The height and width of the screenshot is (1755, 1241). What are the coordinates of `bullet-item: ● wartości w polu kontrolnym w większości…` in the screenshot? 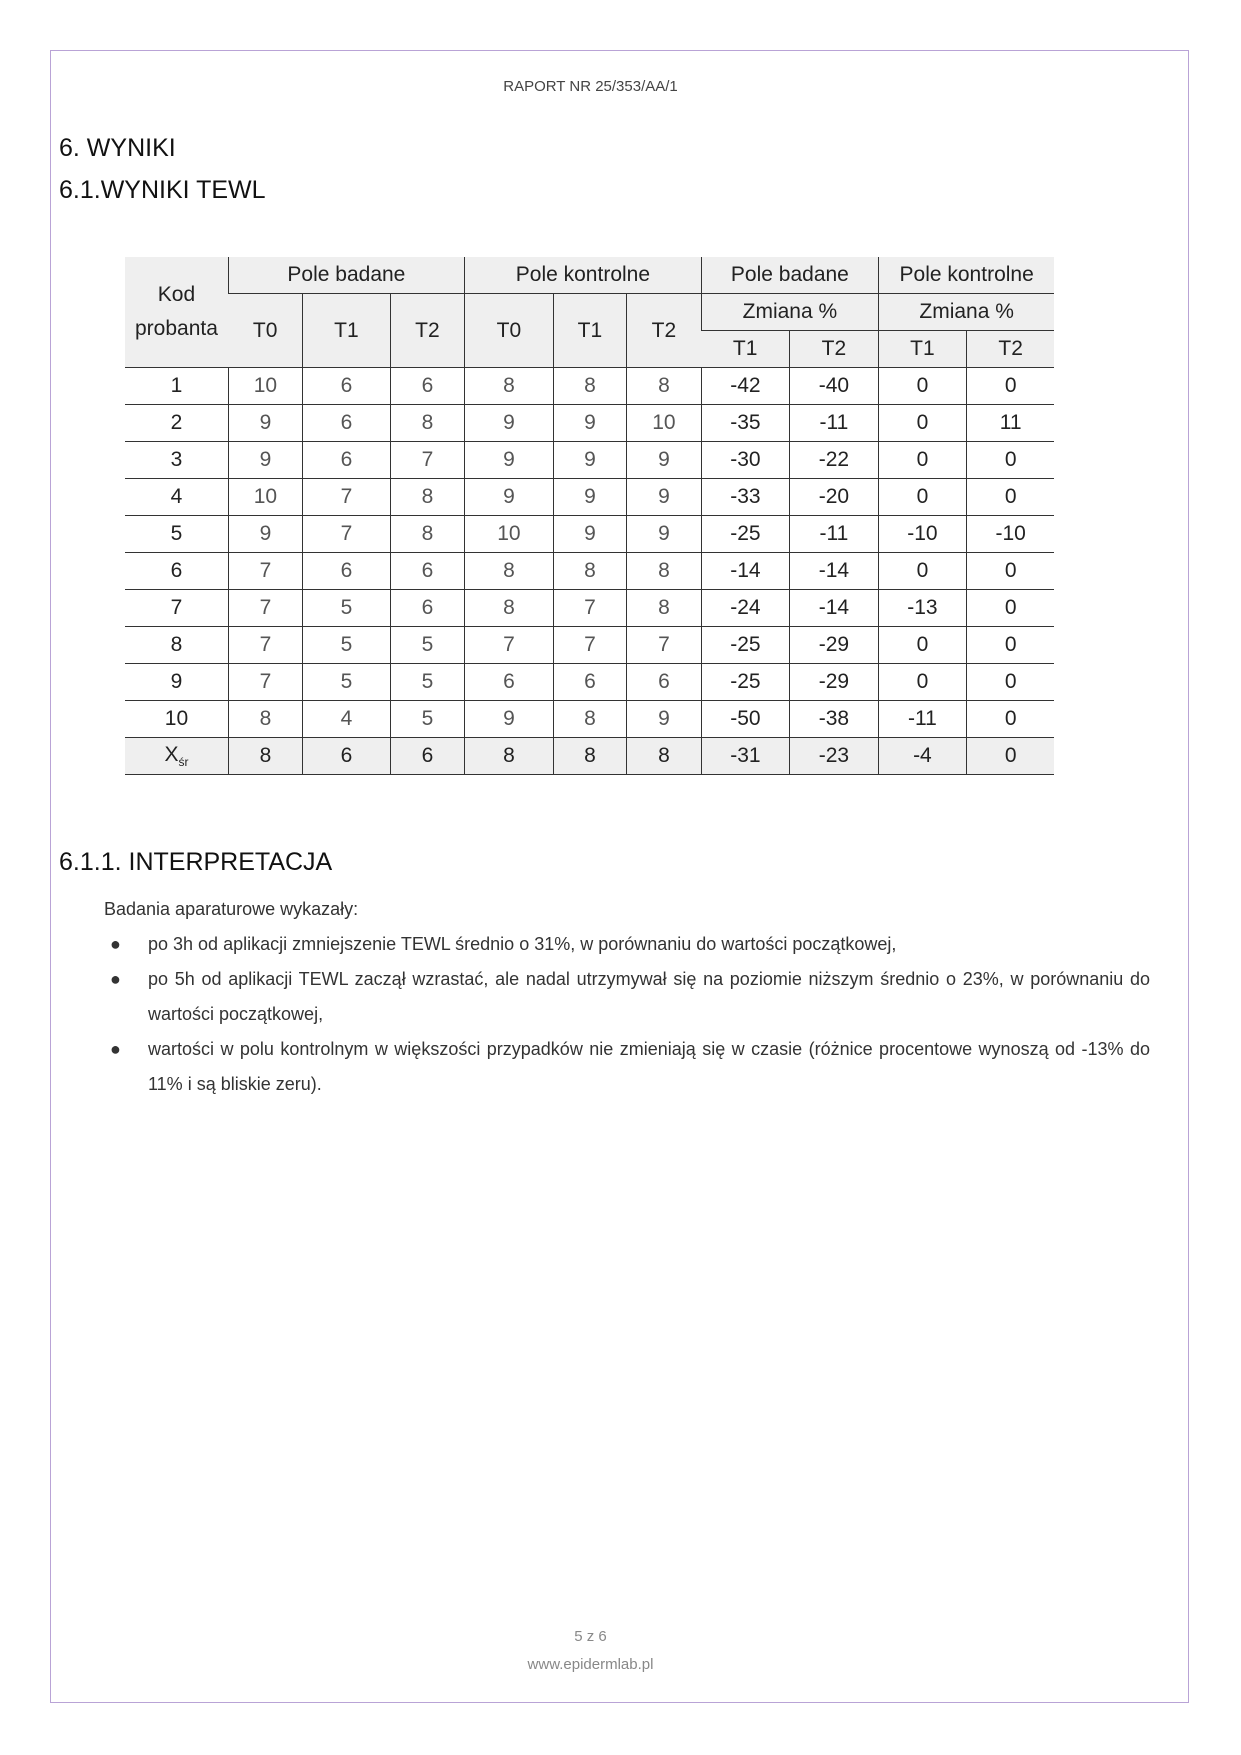 It's located at (627, 1067).